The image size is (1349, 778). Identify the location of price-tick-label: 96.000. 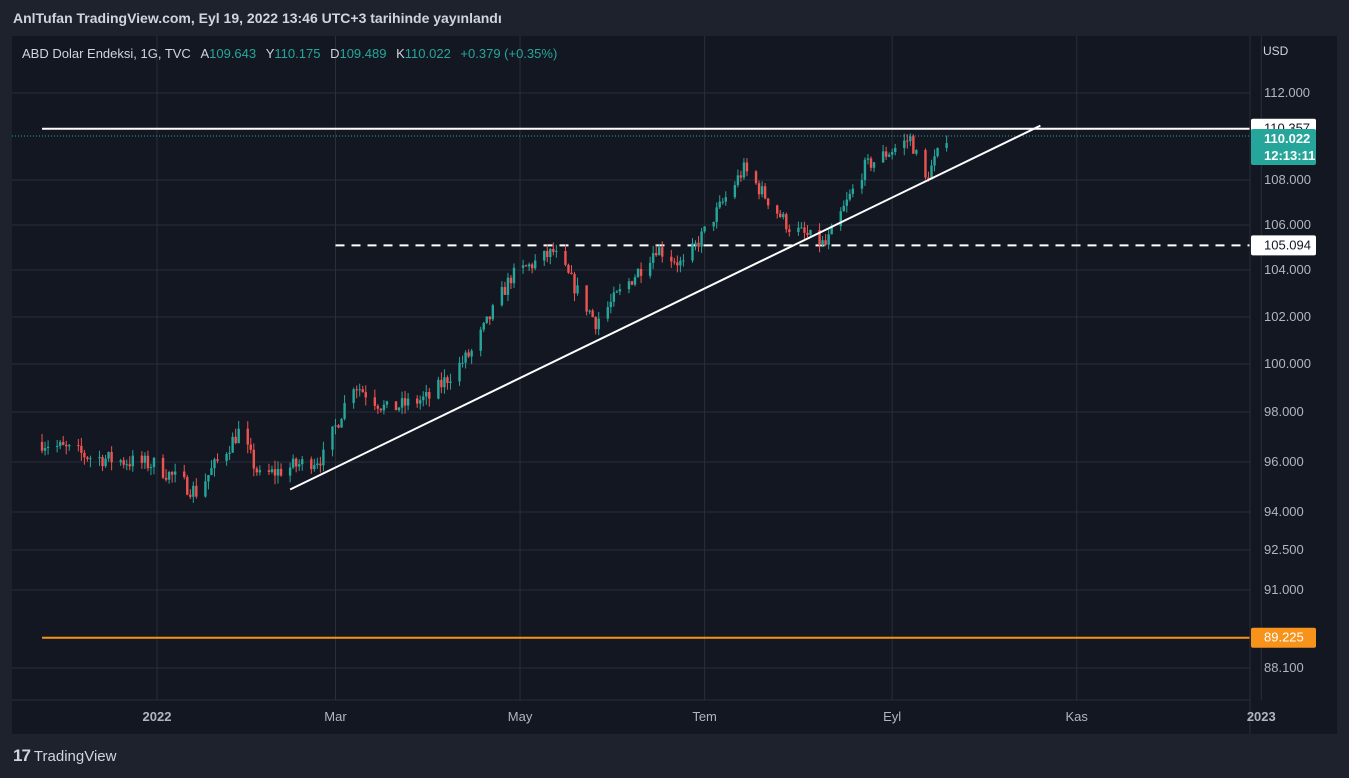
(1284, 461).